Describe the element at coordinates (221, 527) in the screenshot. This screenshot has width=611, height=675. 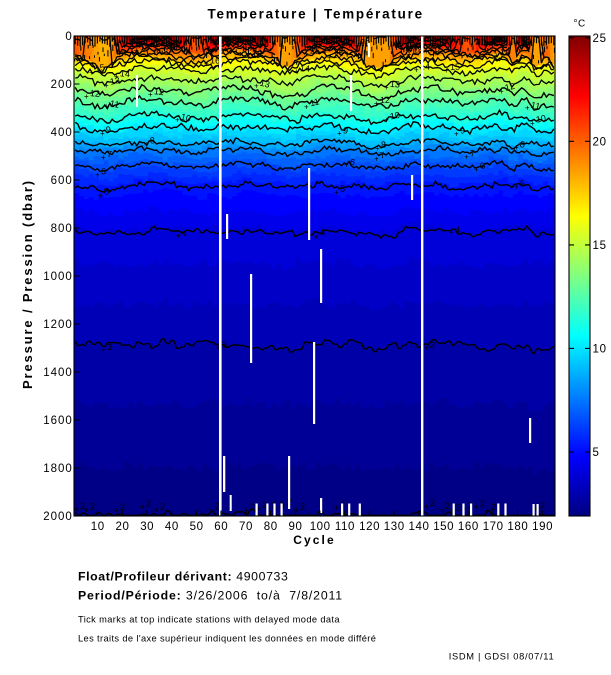
I see `svg-text: 60` at that location.